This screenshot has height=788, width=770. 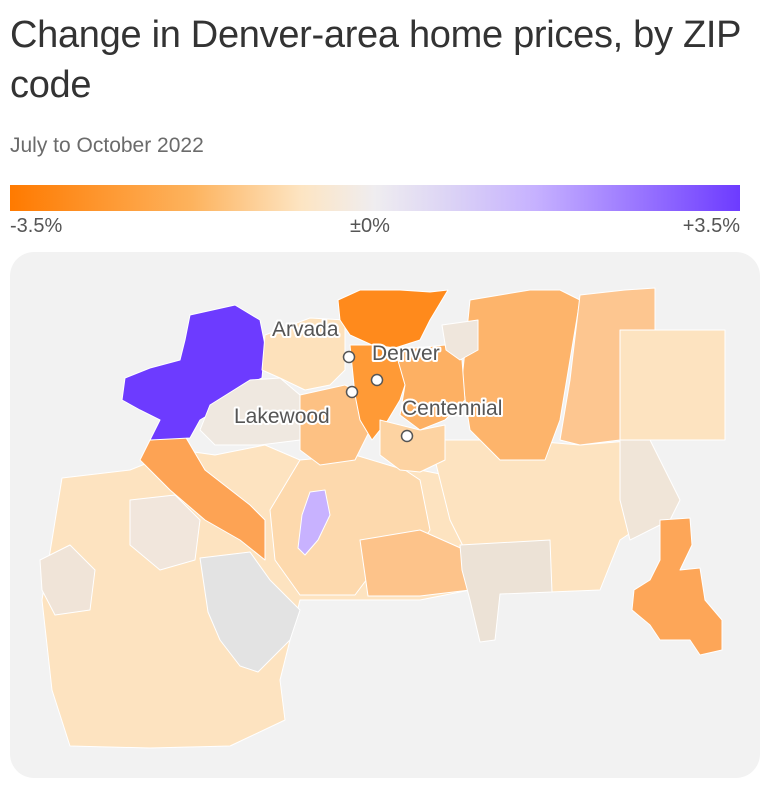 What do you see at coordinates (370, 226) in the screenshot?
I see `legend-mid-label: ±0%` at bounding box center [370, 226].